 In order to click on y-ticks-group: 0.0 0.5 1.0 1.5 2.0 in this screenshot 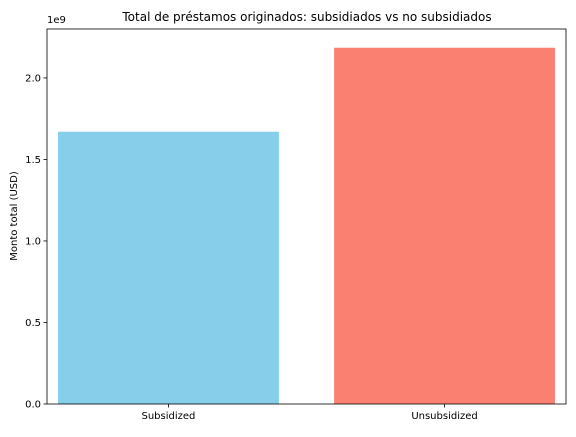, I will do `click(36, 242)`.